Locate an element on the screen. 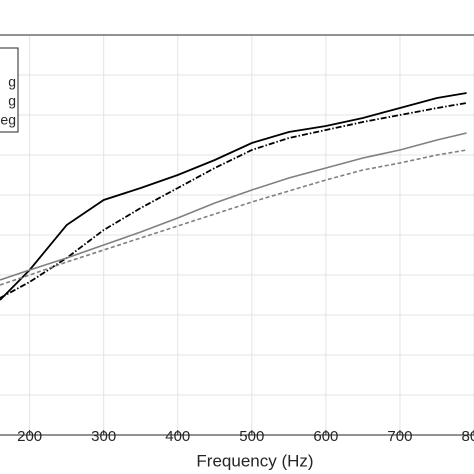 The height and width of the screenshot is (474, 474). x-axis-title: Frequency (Hz) is located at coordinates (254, 460).